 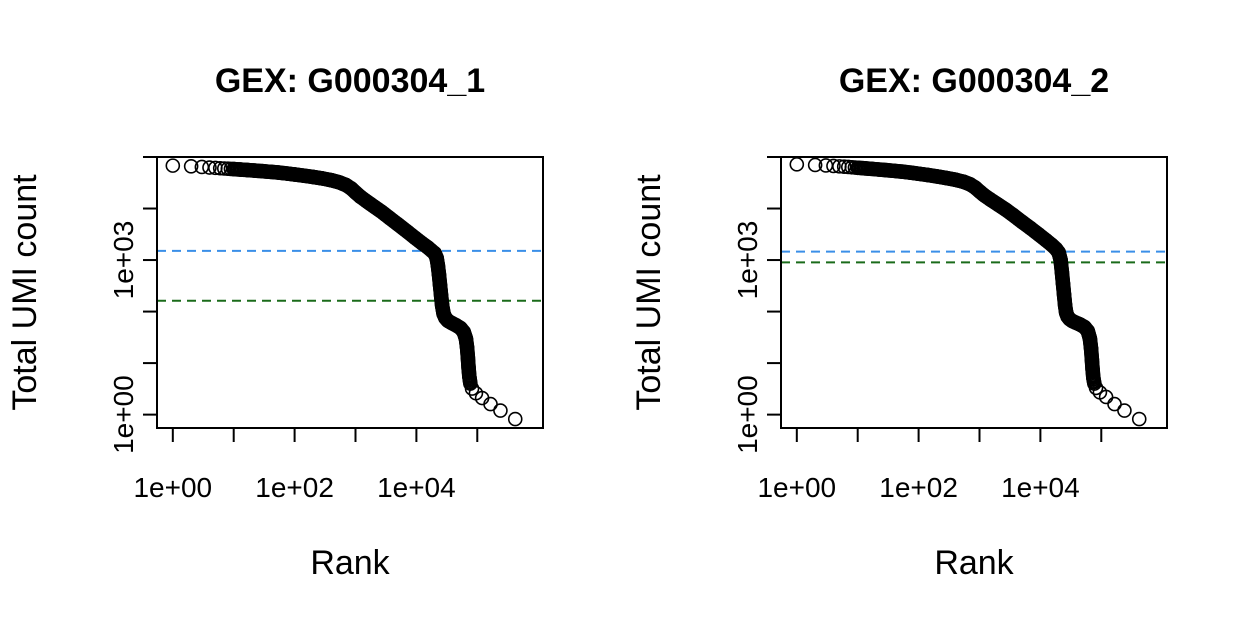 I want to click on chart-title: GEX: G000304_2, so click(x=974, y=81).